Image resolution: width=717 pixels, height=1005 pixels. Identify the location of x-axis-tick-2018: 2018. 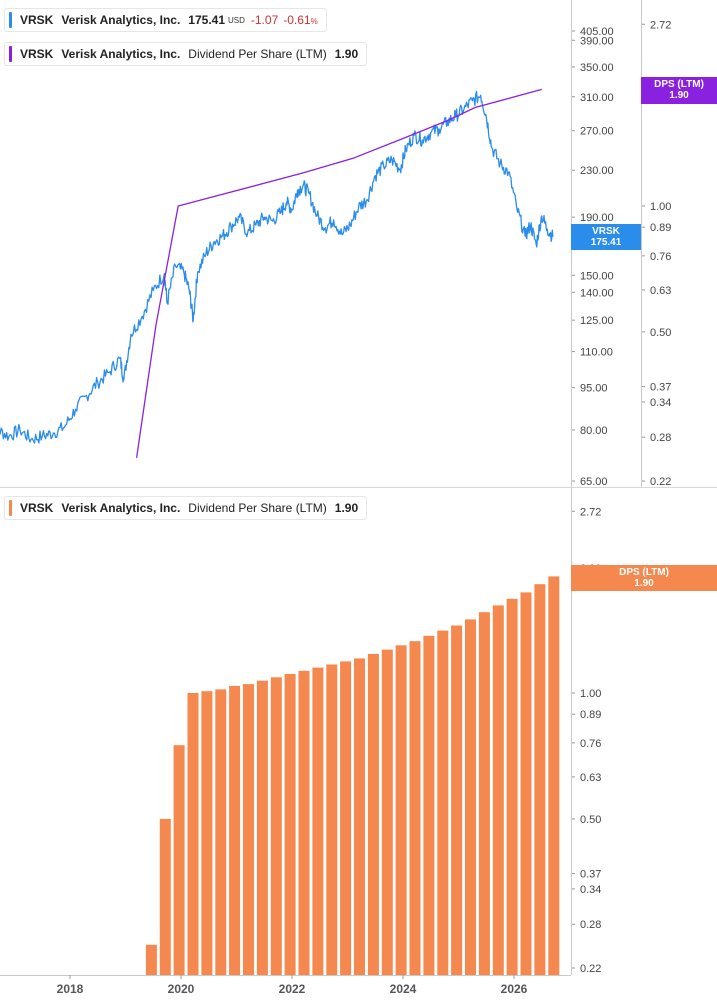
(70, 989).